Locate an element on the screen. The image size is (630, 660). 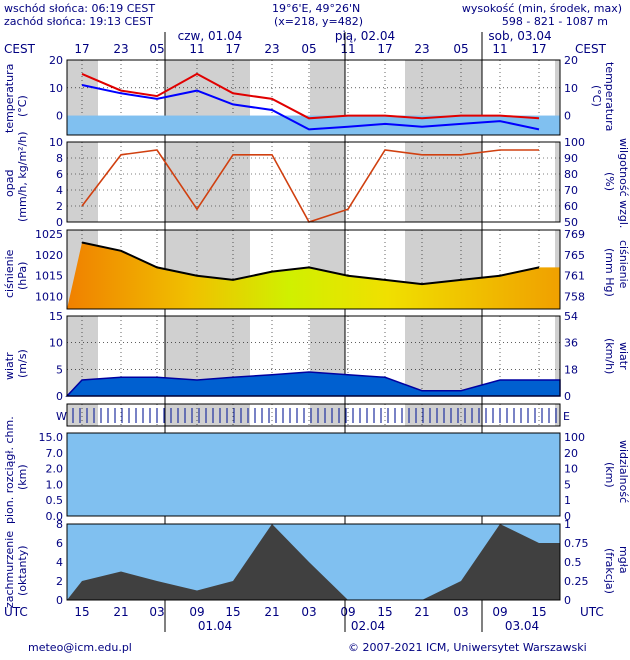
cover-left-unit: (oktanty) is located at coordinates (22, 570).